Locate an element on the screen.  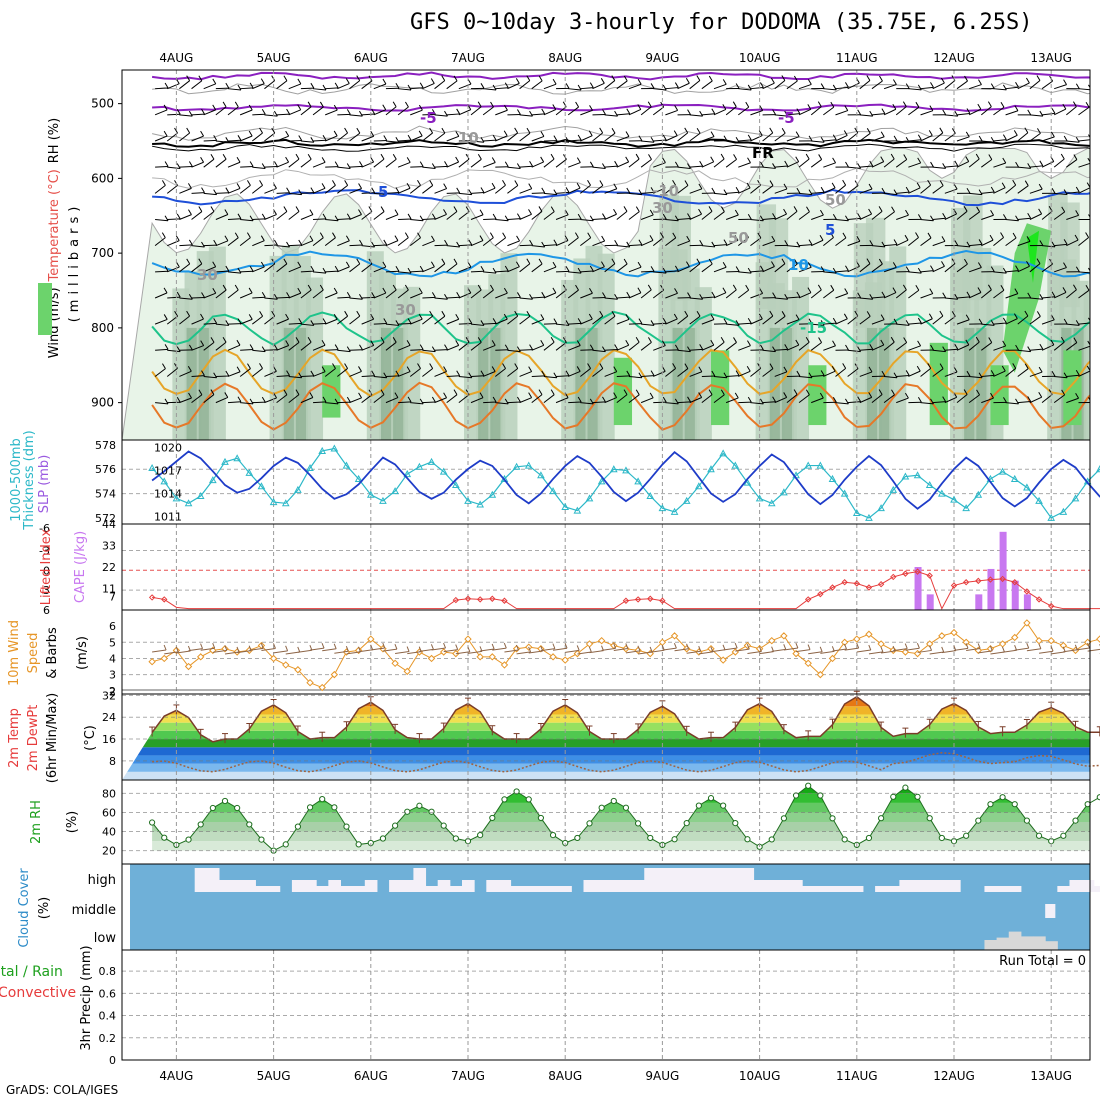
ytick-label: 20 is located at coordinates (109, 851).